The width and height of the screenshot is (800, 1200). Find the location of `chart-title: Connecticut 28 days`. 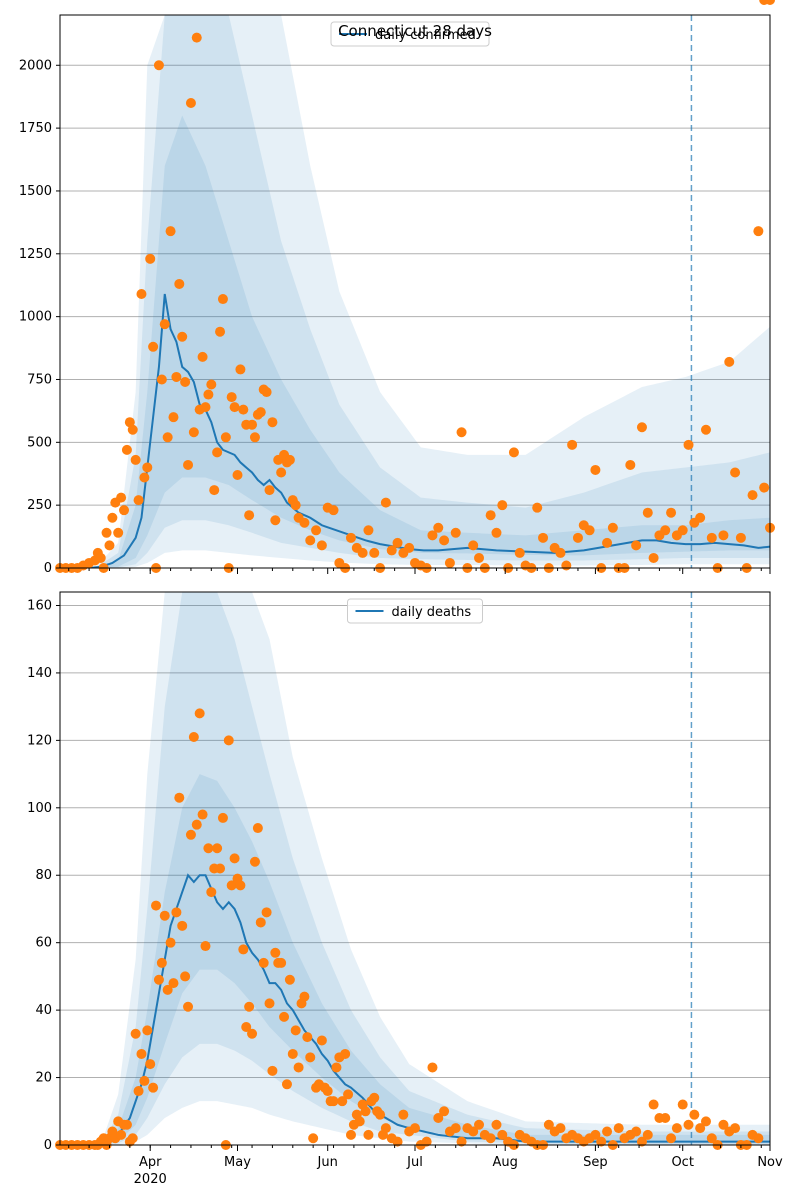

chart-title: Connecticut 28 days is located at coordinates (415, 31).